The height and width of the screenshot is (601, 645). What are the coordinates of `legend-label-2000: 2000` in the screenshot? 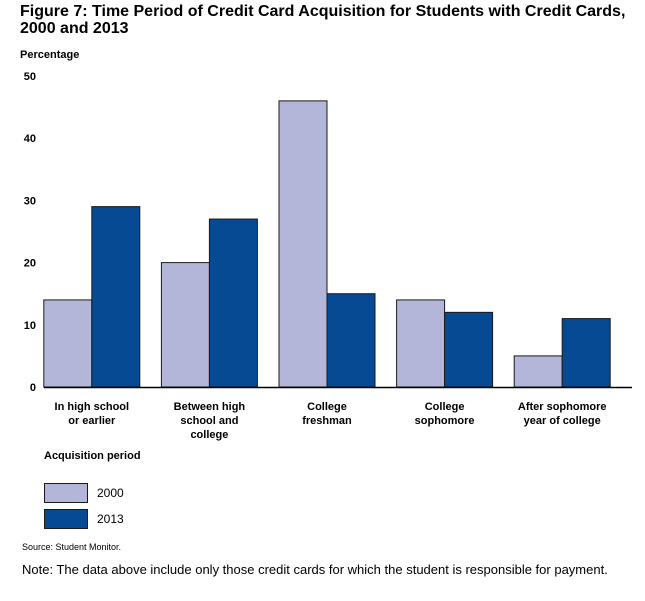 It's located at (110, 493).